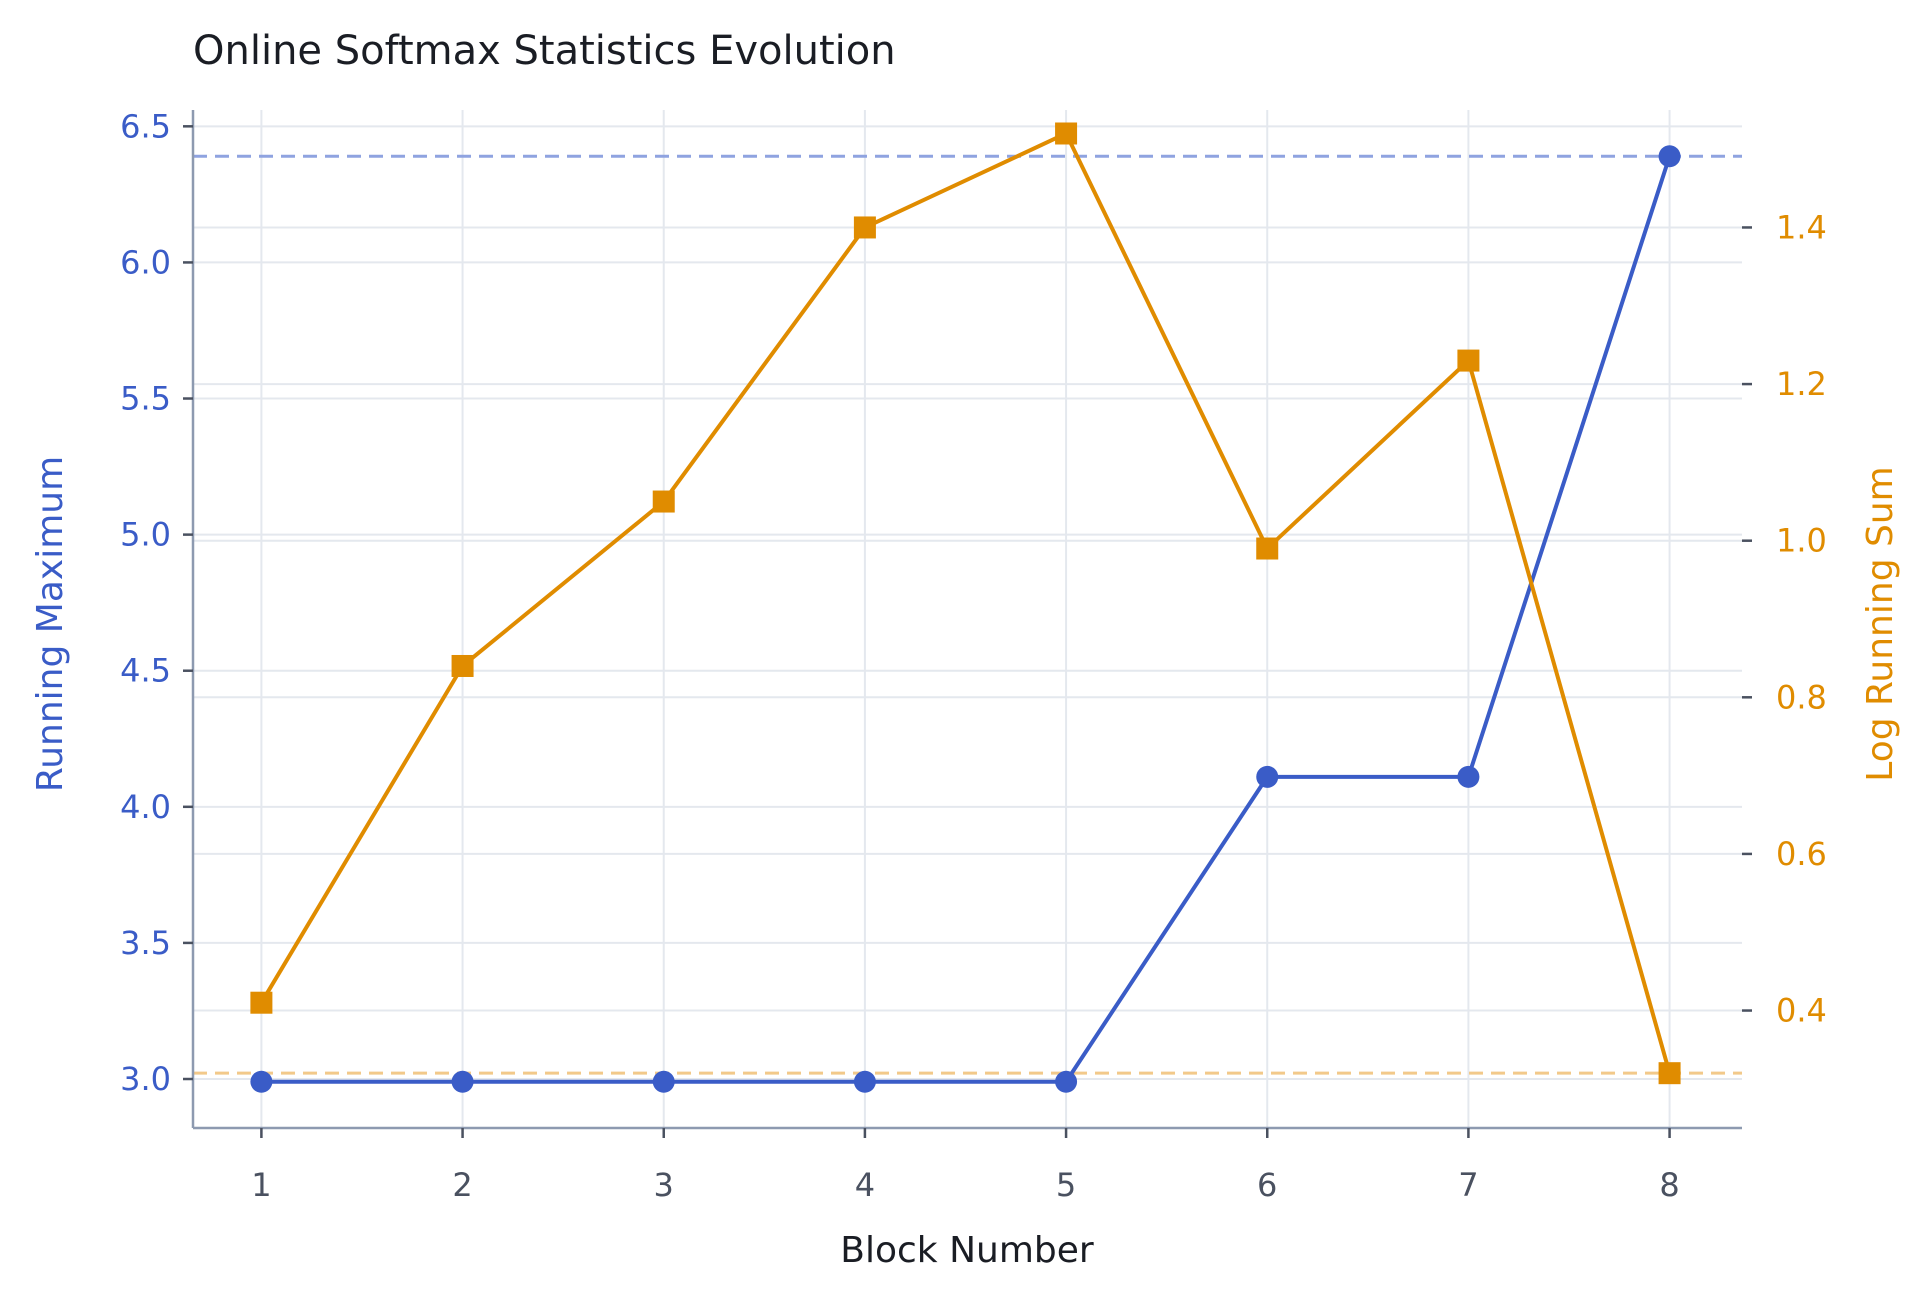 The width and height of the screenshot is (1920, 1292). I want to click on y-left-tick-label: 6.0, so click(145, 262).